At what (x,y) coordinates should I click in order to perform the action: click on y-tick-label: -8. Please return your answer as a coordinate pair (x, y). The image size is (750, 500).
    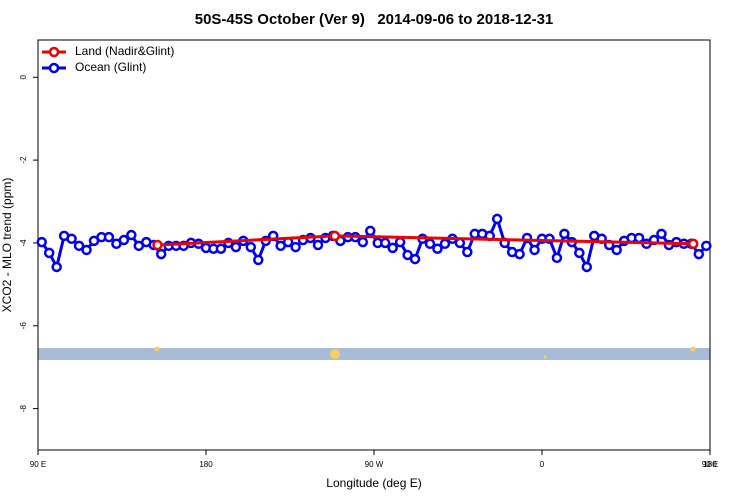
    Looking at the image, I should click on (23, 408).